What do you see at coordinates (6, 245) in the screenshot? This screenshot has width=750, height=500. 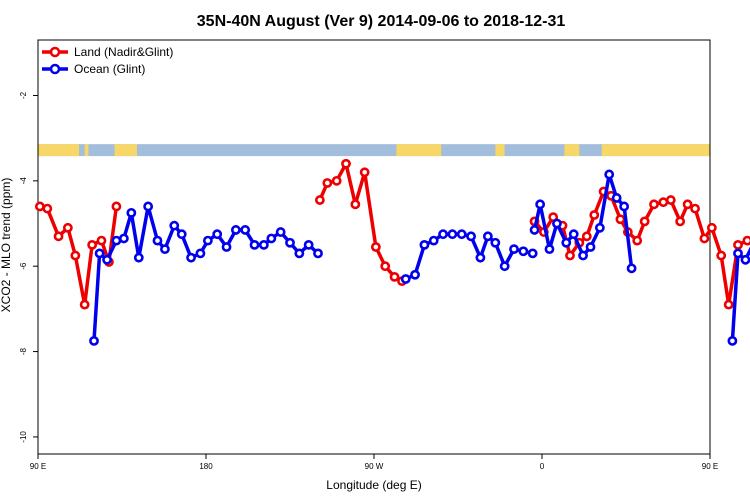 I see `y-axis-label: XCO2 - MLO trend (ppm)` at bounding box center [6, 245].